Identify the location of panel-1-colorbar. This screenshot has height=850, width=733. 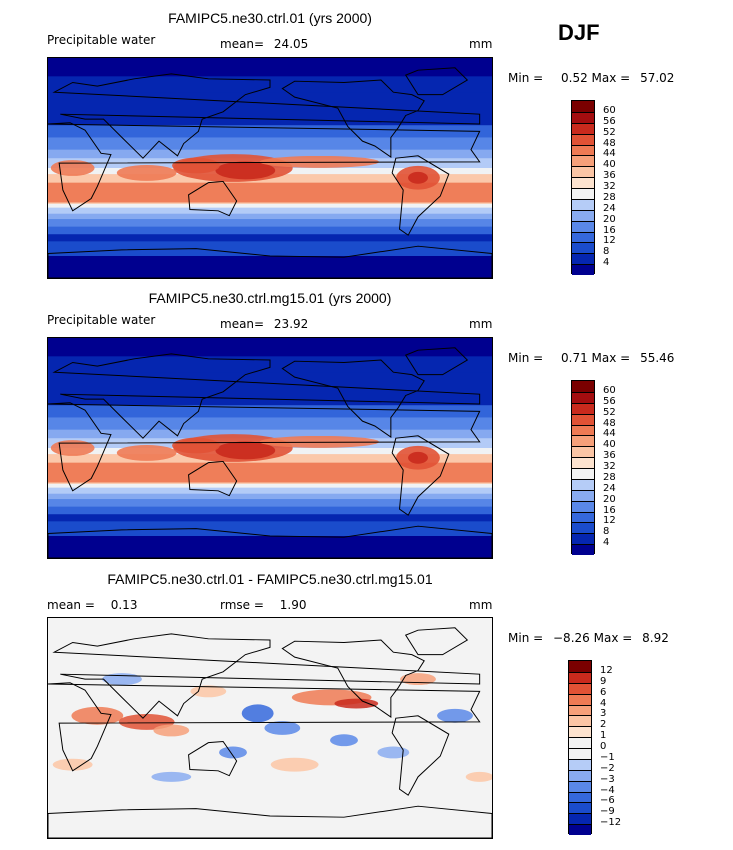
(583, 187).